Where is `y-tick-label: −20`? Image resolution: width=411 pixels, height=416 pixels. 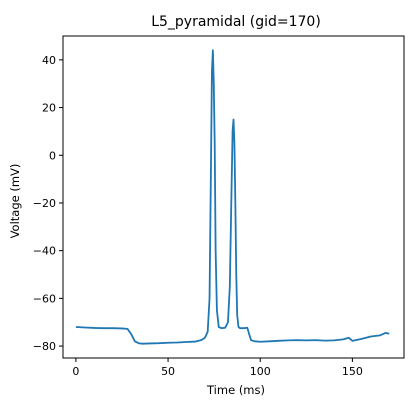
y-tick-label: −20 is located at coordinates (44, 203).